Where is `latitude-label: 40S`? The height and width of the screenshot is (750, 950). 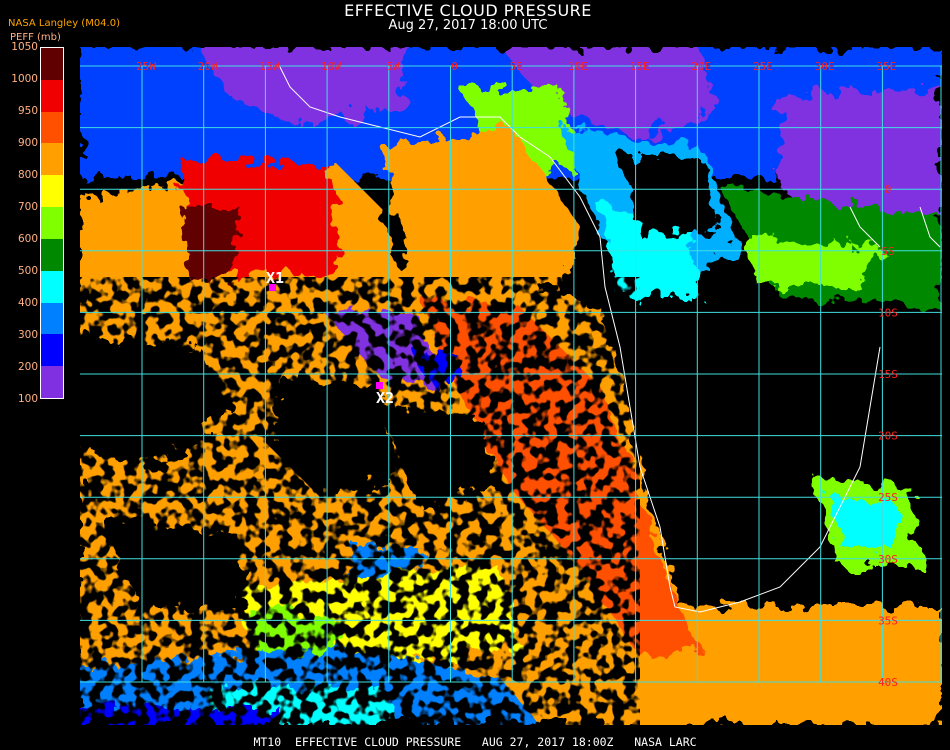
latitude-label: 40S is located at coordinates (888, 682).